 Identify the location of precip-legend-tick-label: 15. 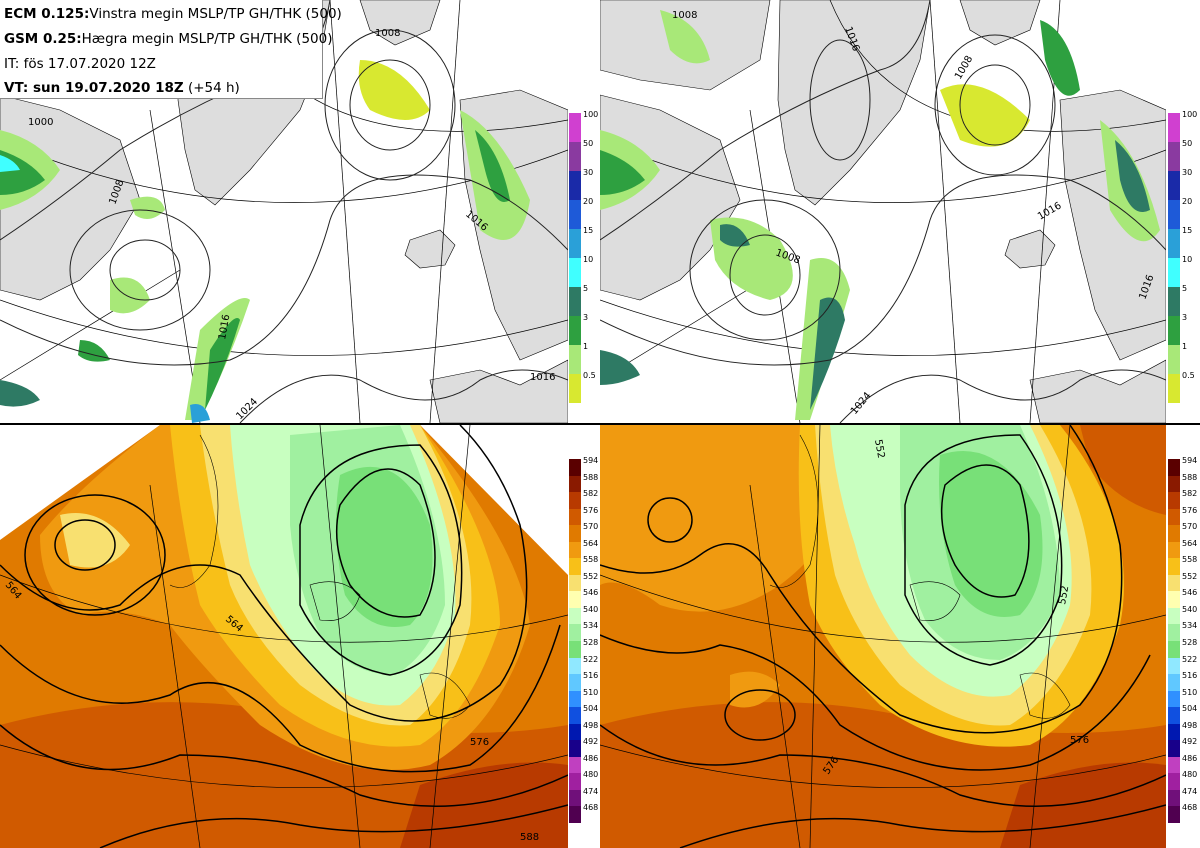
(1187, 230).